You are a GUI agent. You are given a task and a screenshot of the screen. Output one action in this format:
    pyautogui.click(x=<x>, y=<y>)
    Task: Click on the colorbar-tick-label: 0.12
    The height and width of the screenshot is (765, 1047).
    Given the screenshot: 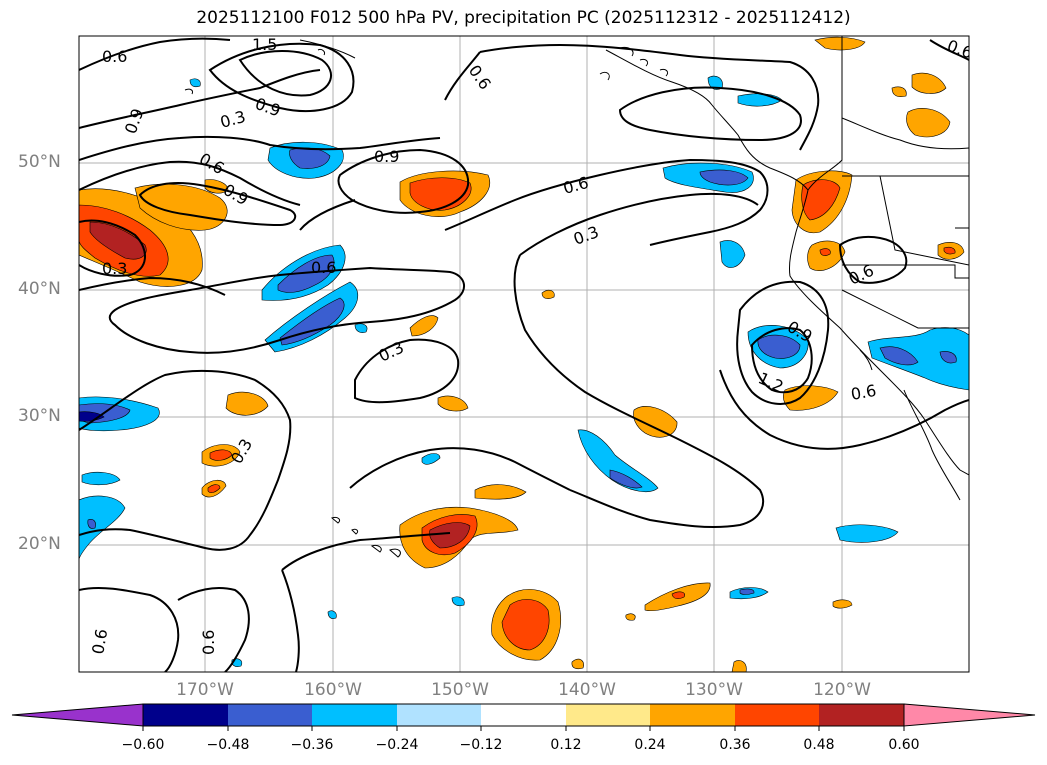 What is the action you would take?
    pyautogui.click(x=566, y=745)
    